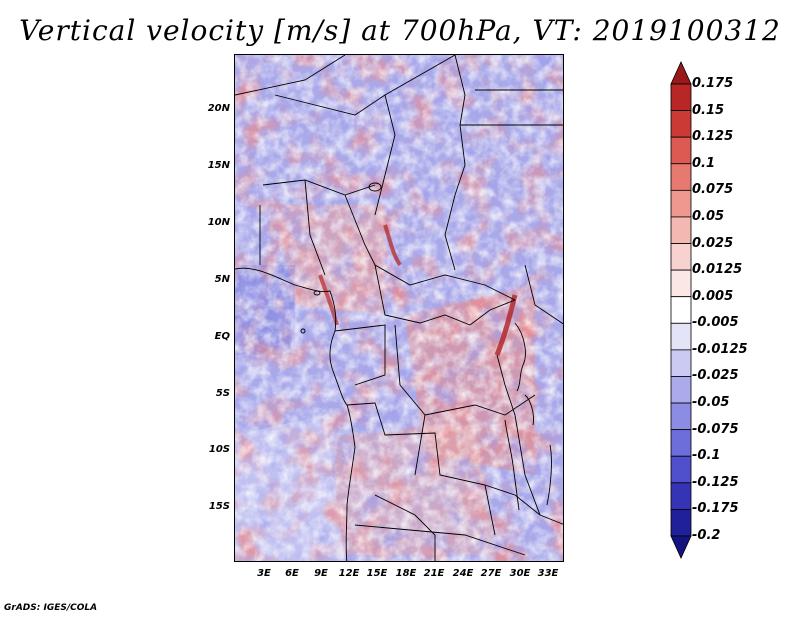 This screenshot has width=800, height=618. What do you see at coordinates (711, 403) in the screenshot?
I see `colorbar-label: -0.05` at bounding box center [711, 403].